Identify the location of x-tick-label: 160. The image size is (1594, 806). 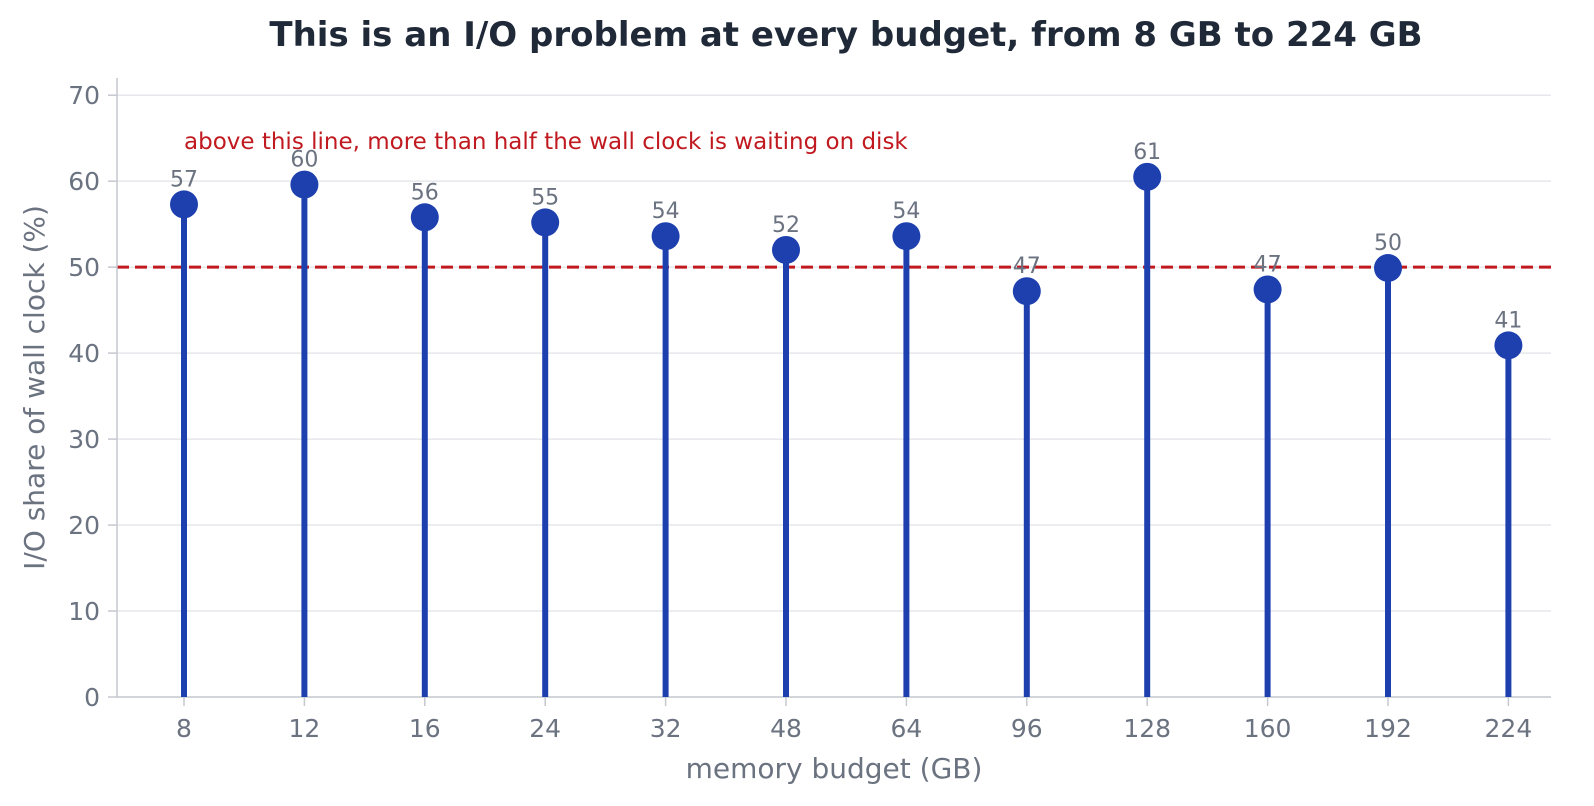
(1268, 728).